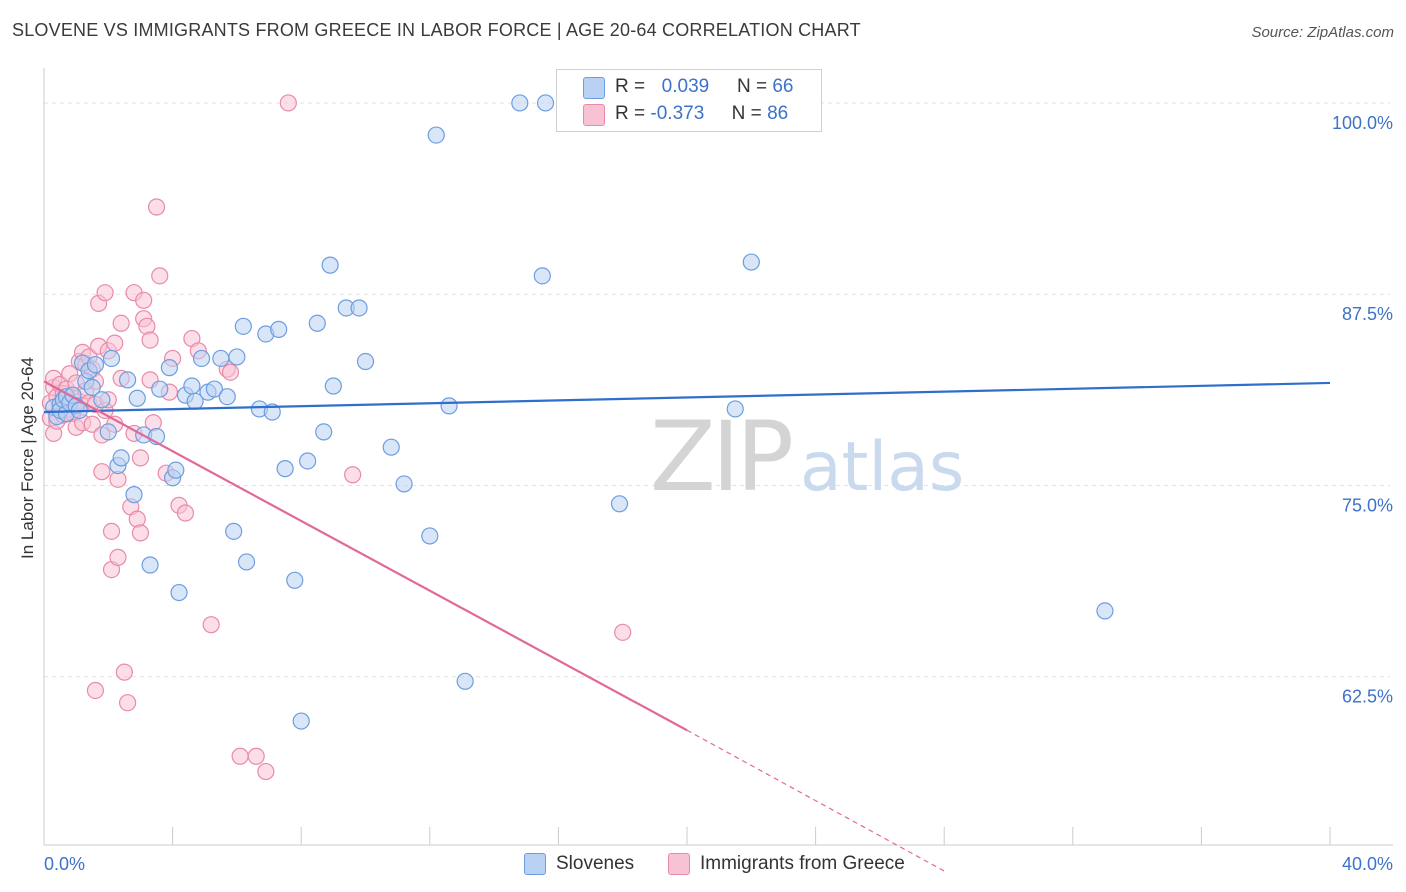 The width and height of the screenshot is (1406, 892). What do you see at coordinates (1322, 32) in the screenshot?
I see `source-label: Source: ZipAtlas.com` at bounding box center [1322, 32].